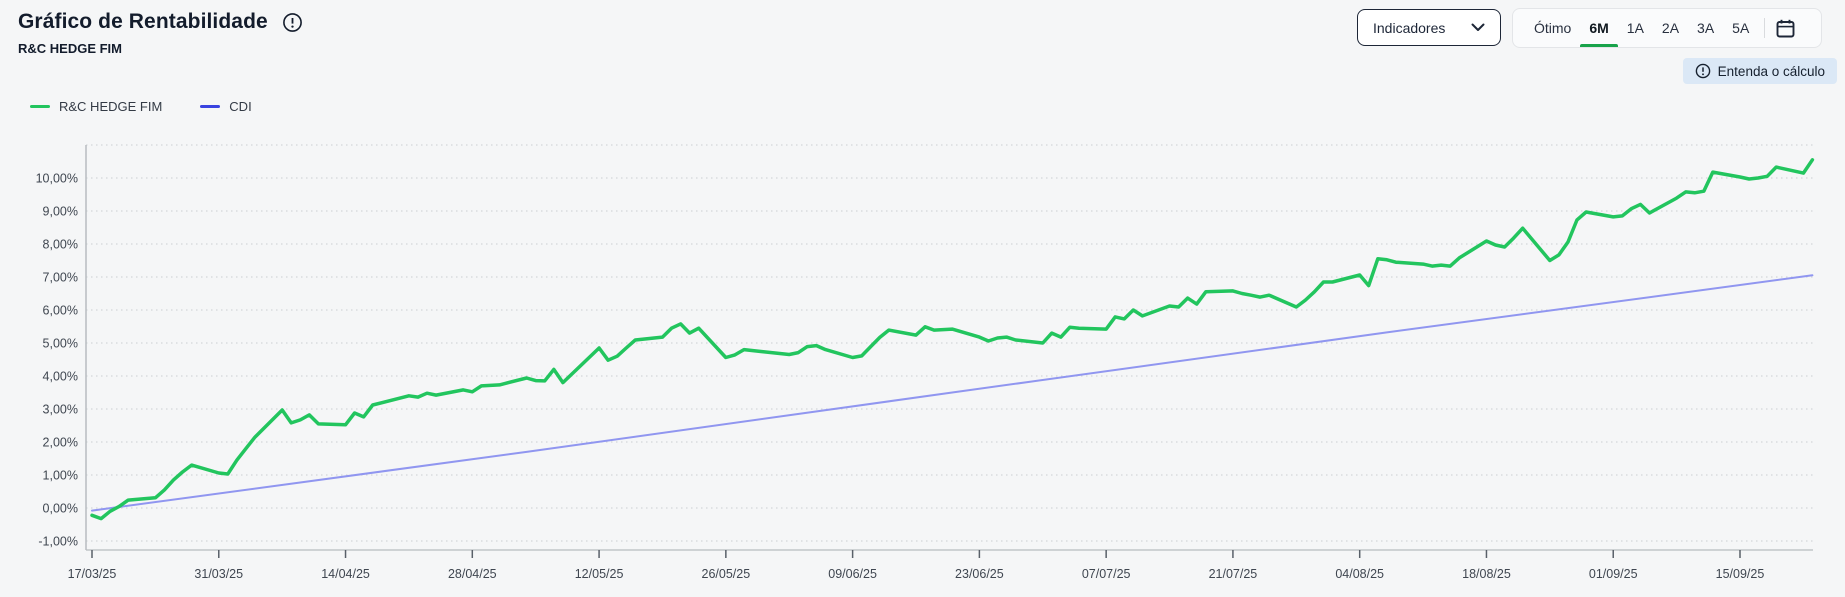 This screenshot has width=1845, height=597. Describe the element at coordinates (1553, 28) in the screenshot. I see `period-tab-ótimo: Ótimo` at that location.